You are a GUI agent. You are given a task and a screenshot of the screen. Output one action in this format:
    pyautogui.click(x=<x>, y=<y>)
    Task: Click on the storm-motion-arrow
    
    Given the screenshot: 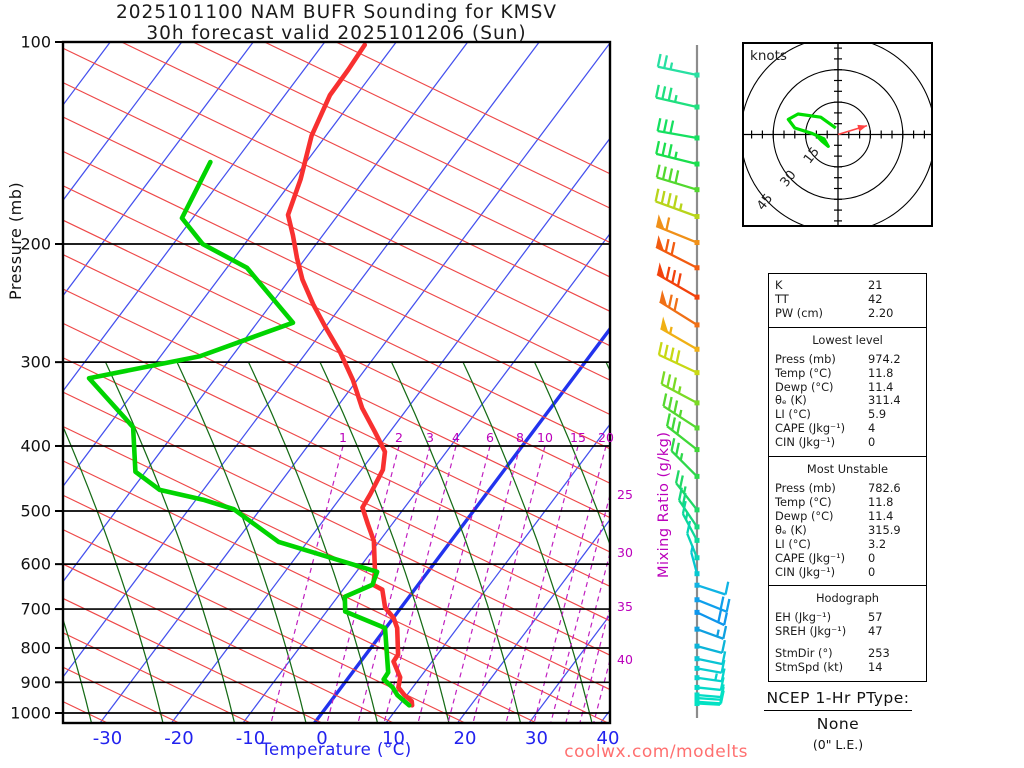 What is the action you would take?
    pyautogui.click(x=862, y=128)
    